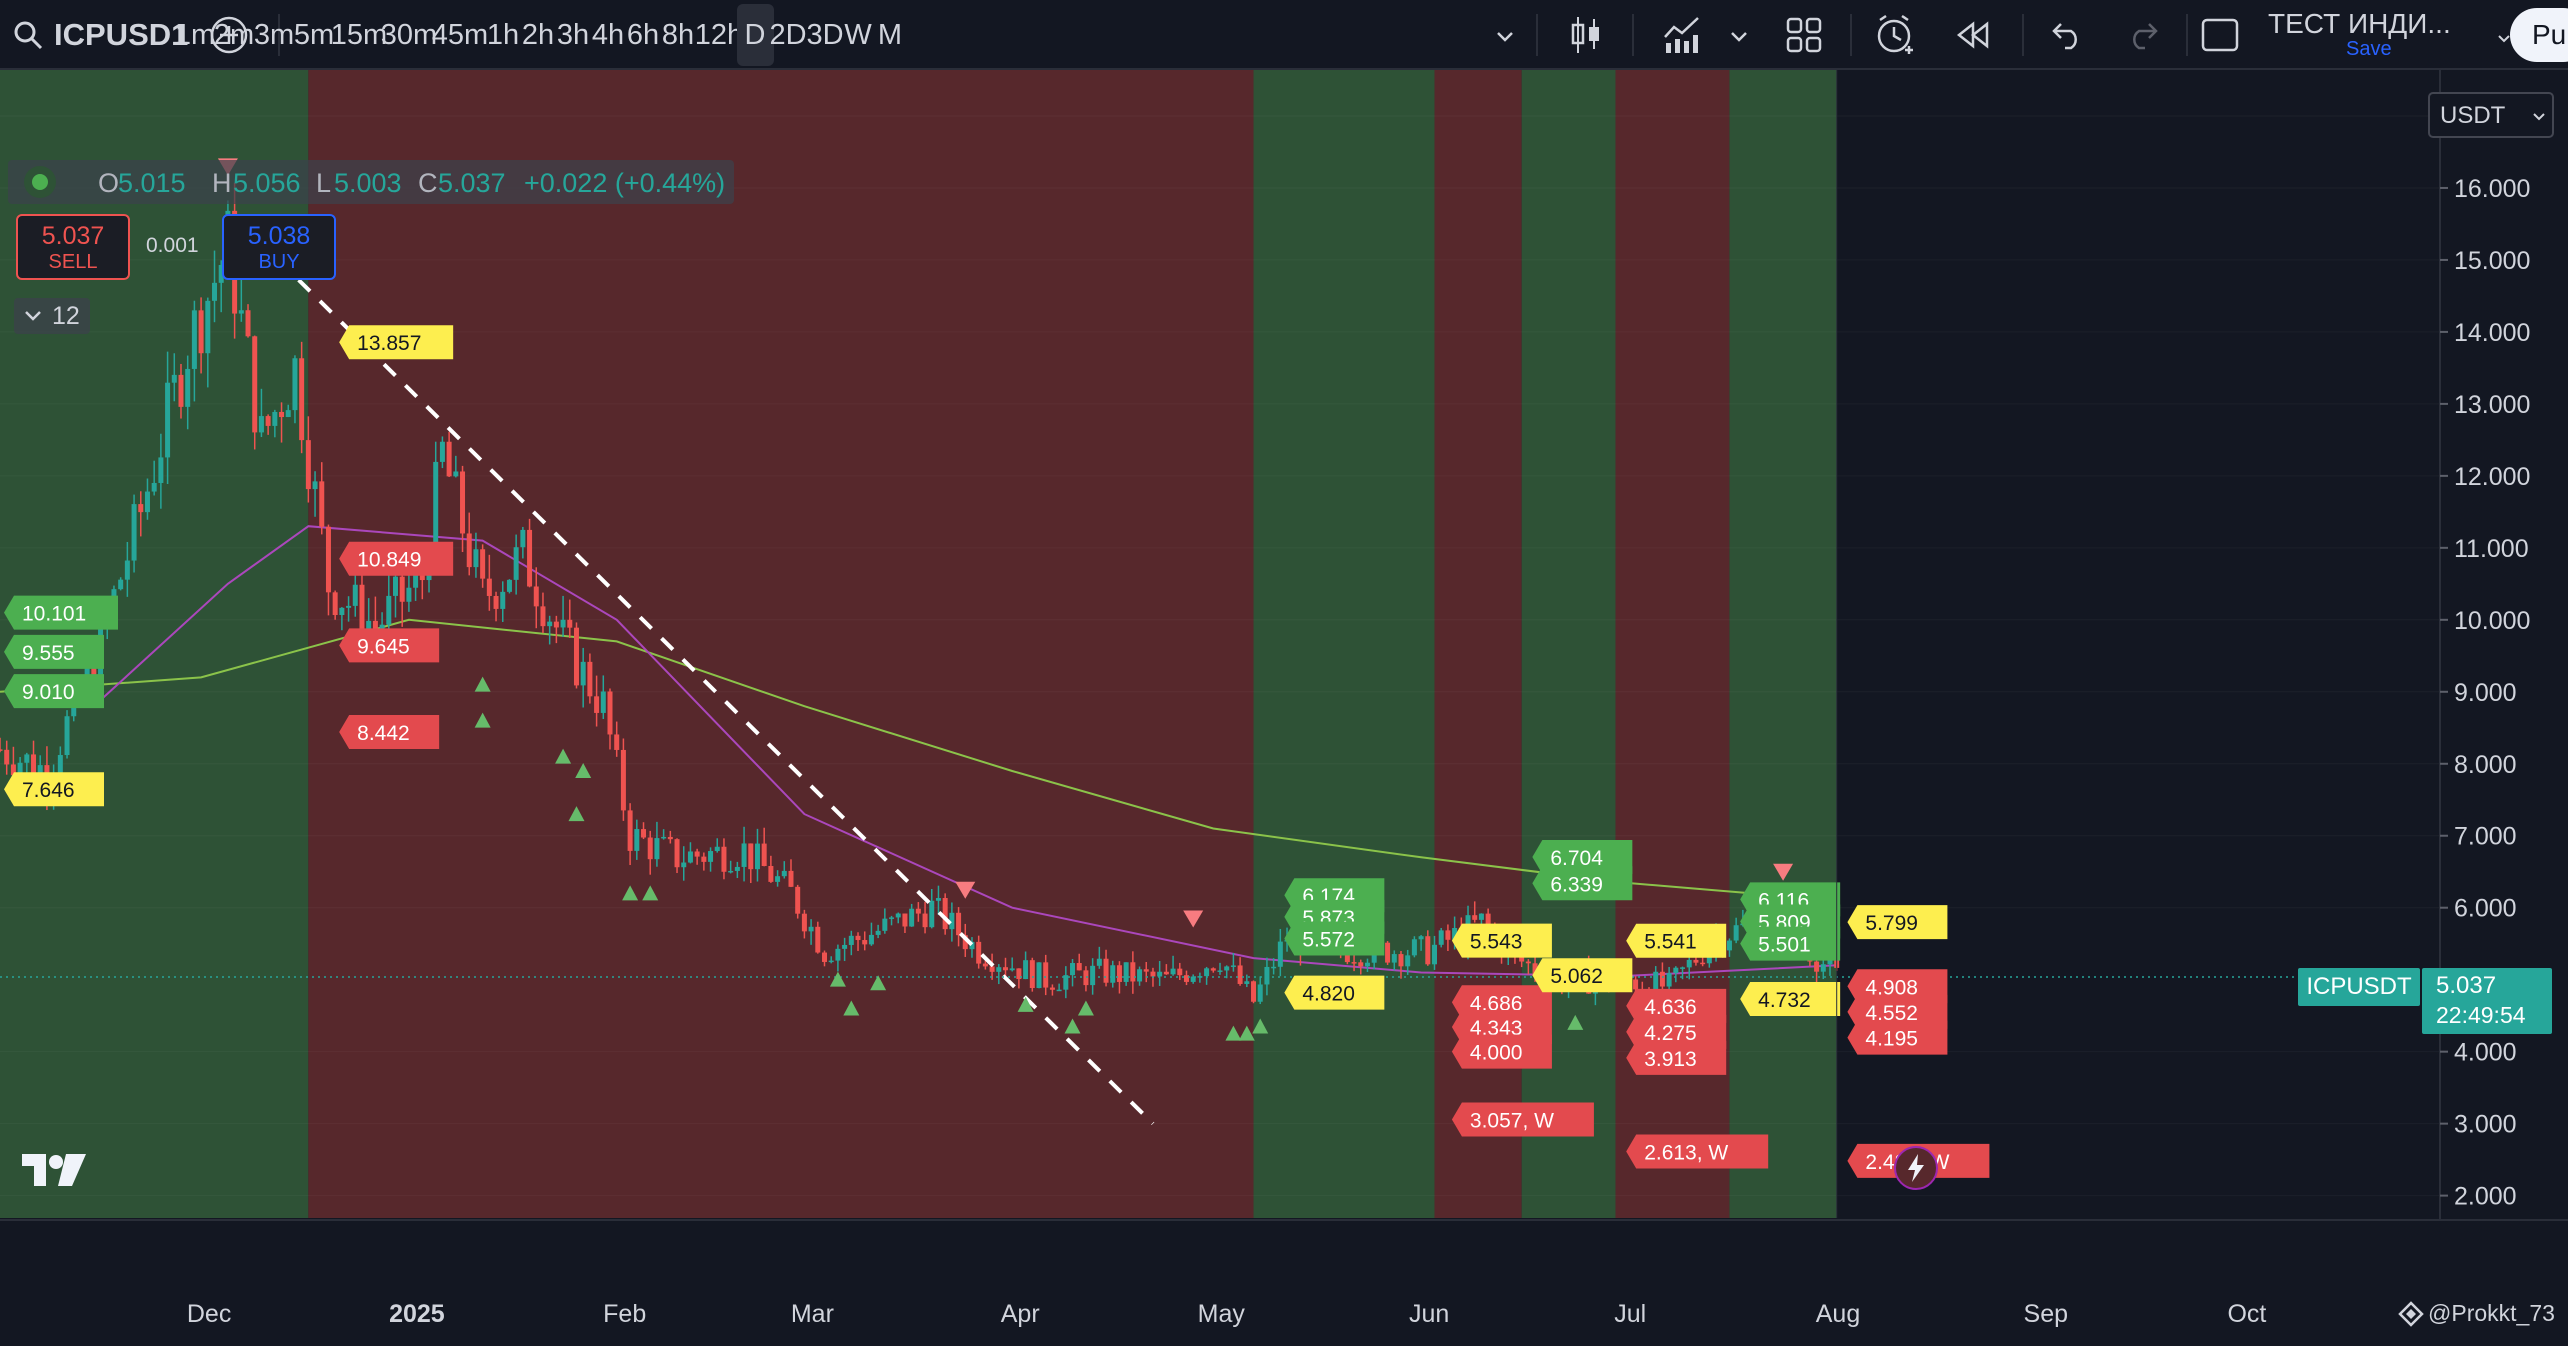 The image size is (2568, 1346). I want to click on lightning-icon, so click(1916, 1168).